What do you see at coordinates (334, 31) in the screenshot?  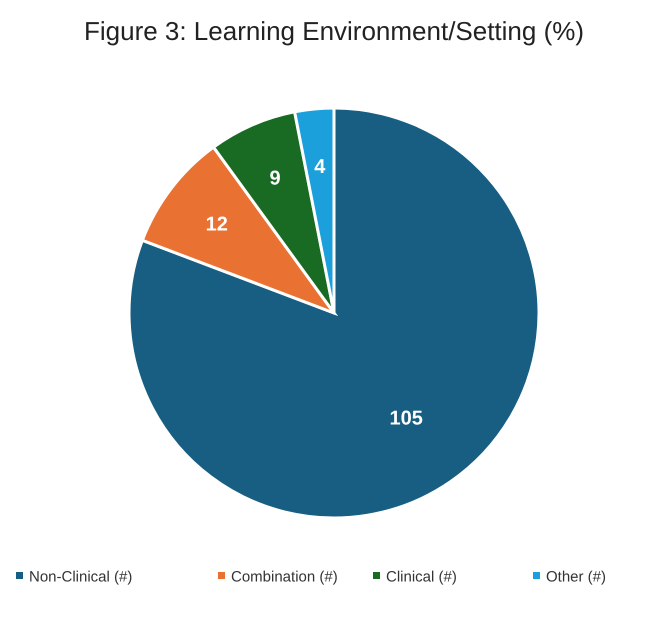 I see `chart-title: Figure 3: Learning Environment/Setting (%)` at bounding box center [334, 31].